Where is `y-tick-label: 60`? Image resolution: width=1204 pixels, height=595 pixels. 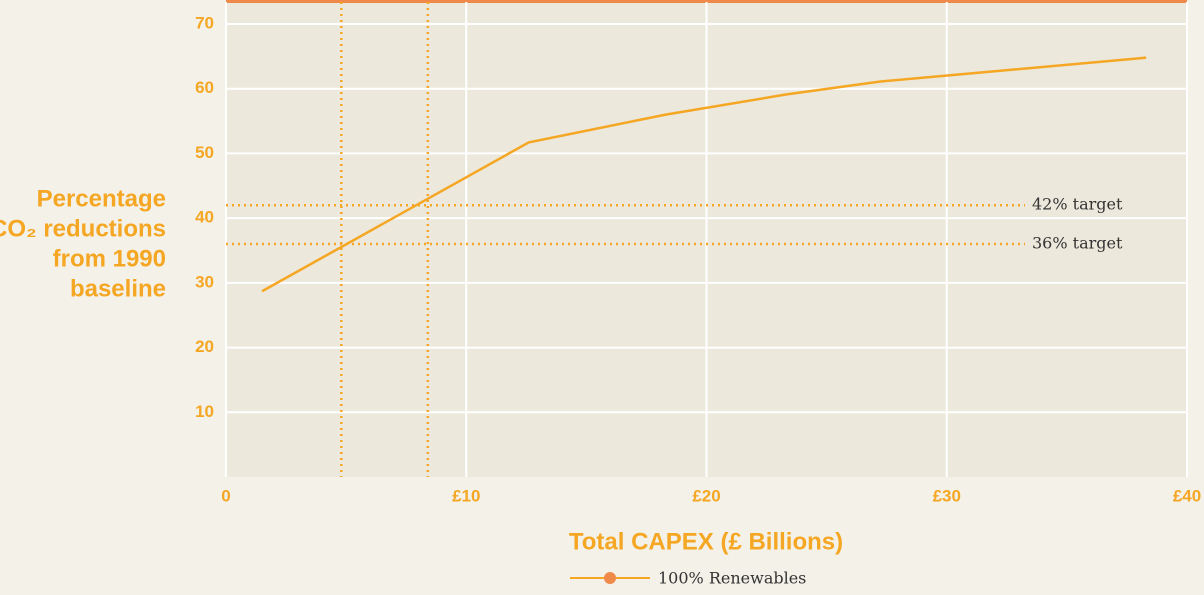 y-tick-label: 60 is located at coordinates (204, 87).